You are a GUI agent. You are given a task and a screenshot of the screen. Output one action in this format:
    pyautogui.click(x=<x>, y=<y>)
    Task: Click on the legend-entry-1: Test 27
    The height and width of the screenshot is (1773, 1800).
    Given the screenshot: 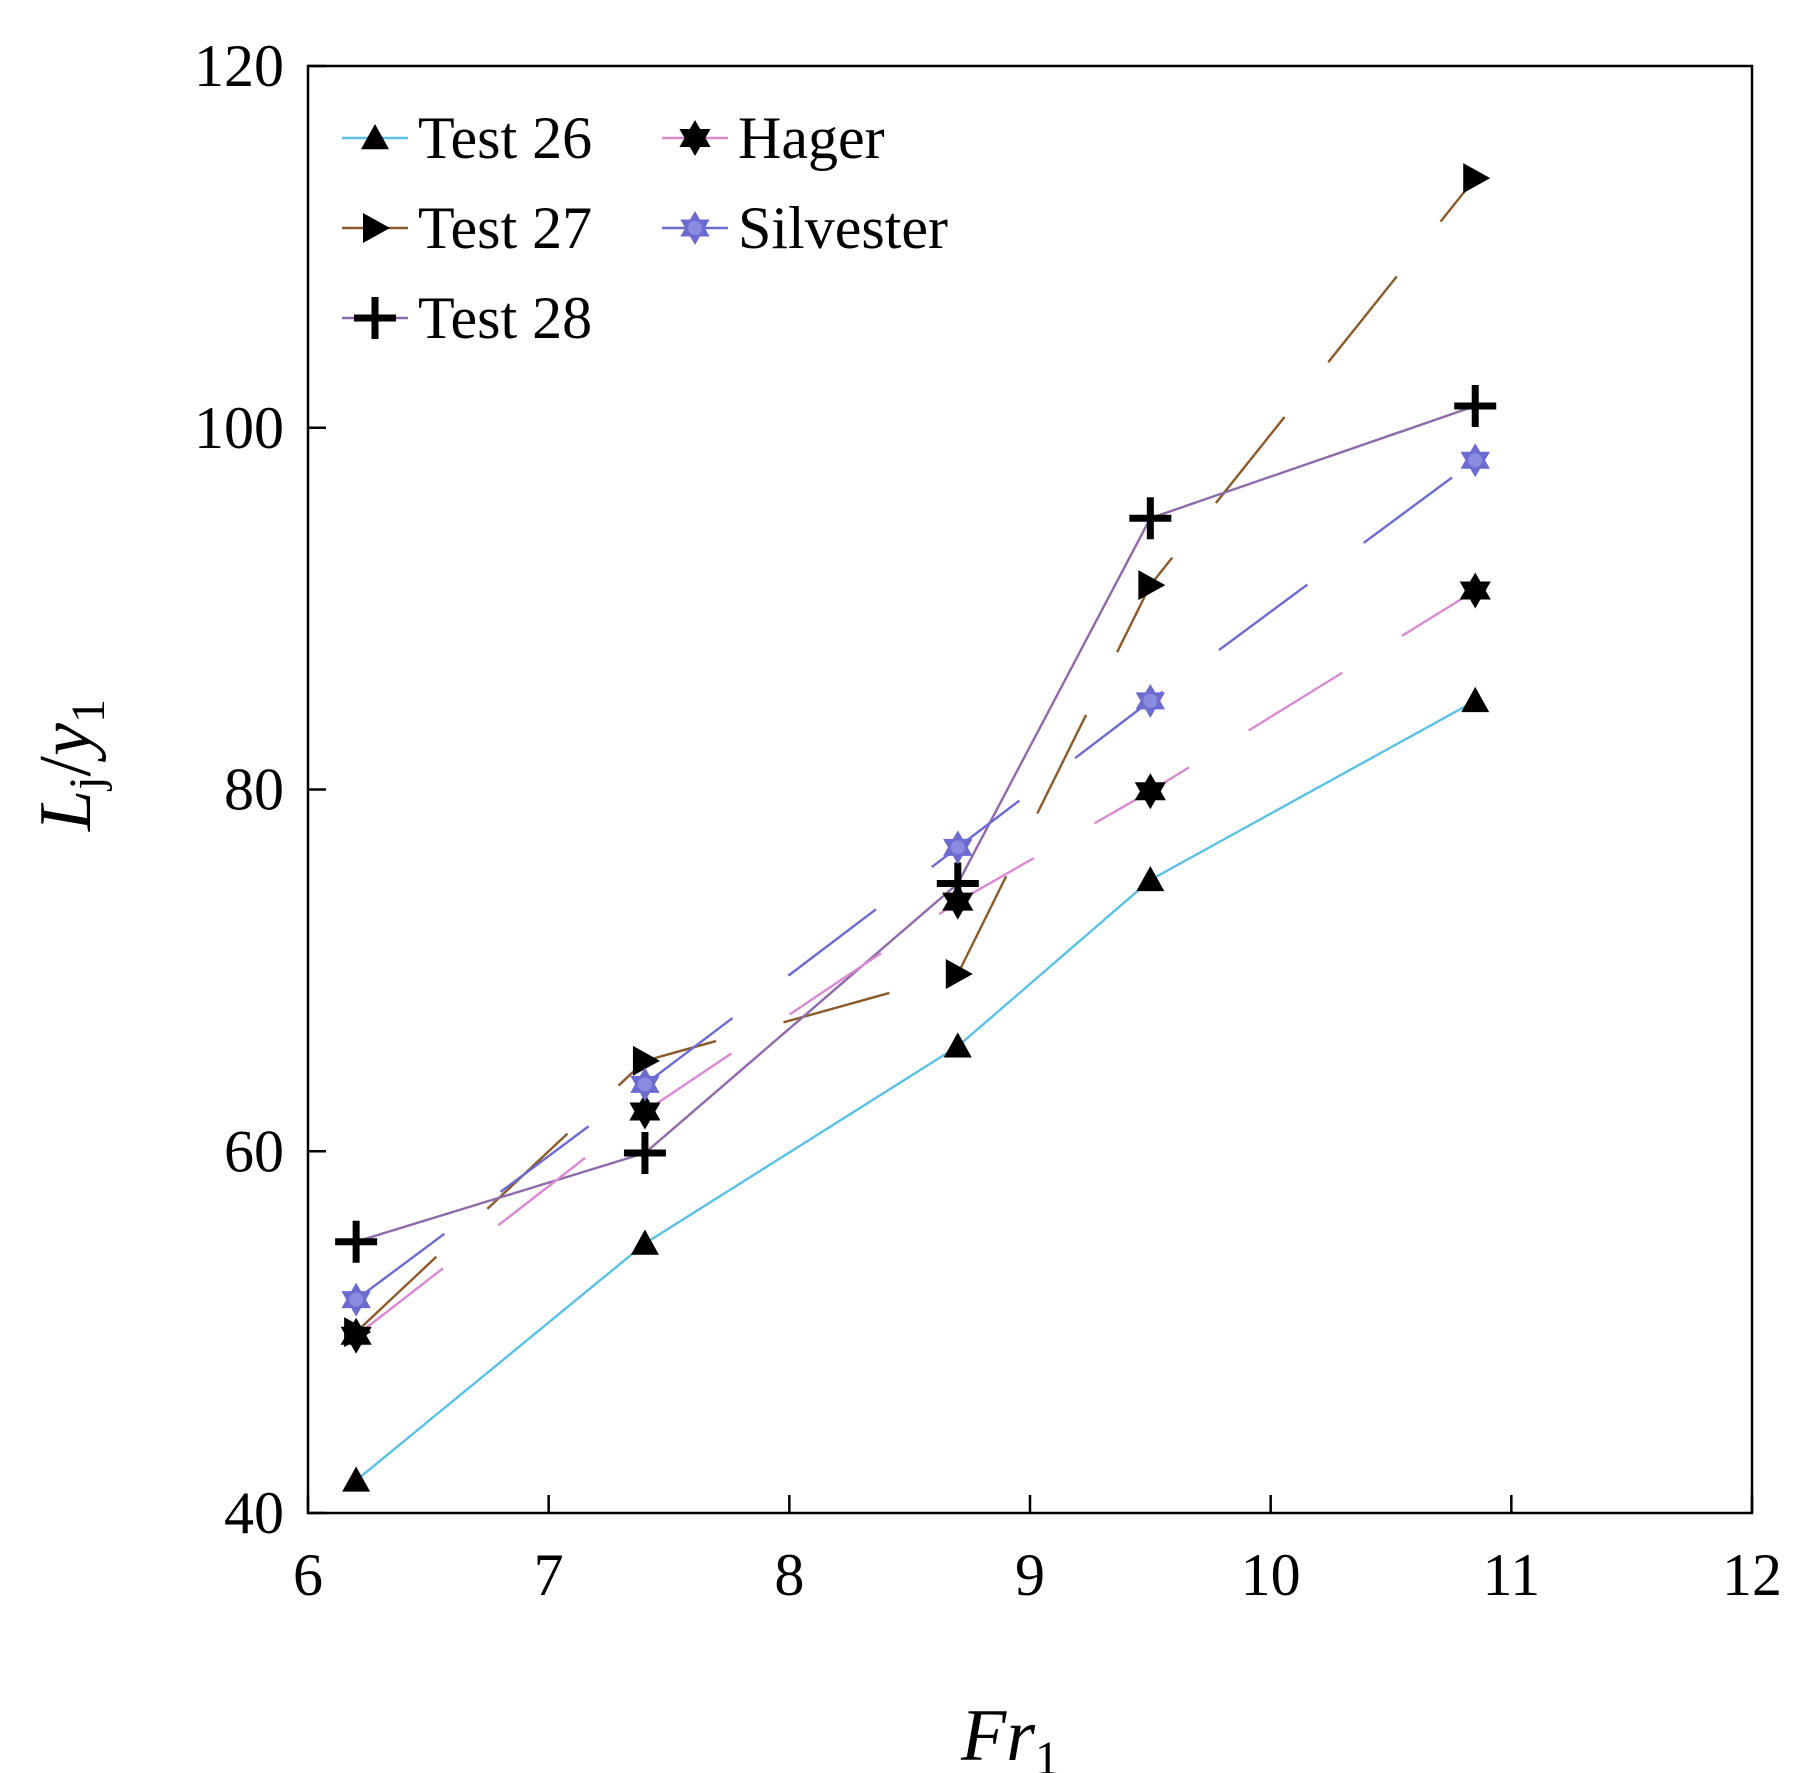 What is the action you would take?
    pyautogui.click(x=467, y=228)
    